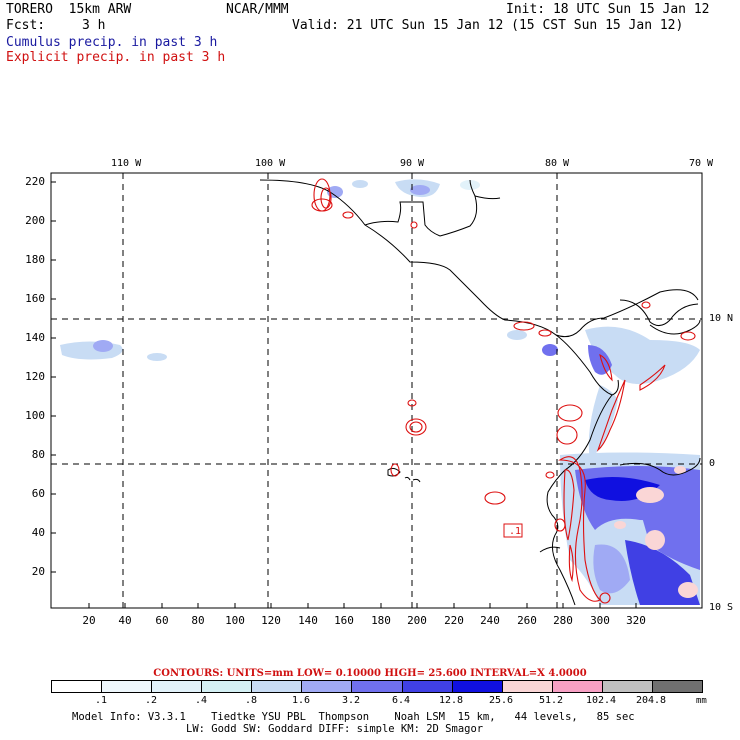  Describe the element at coordinates (501, 700) in the screenshot. I see `legend-value: 25.6` at that location.